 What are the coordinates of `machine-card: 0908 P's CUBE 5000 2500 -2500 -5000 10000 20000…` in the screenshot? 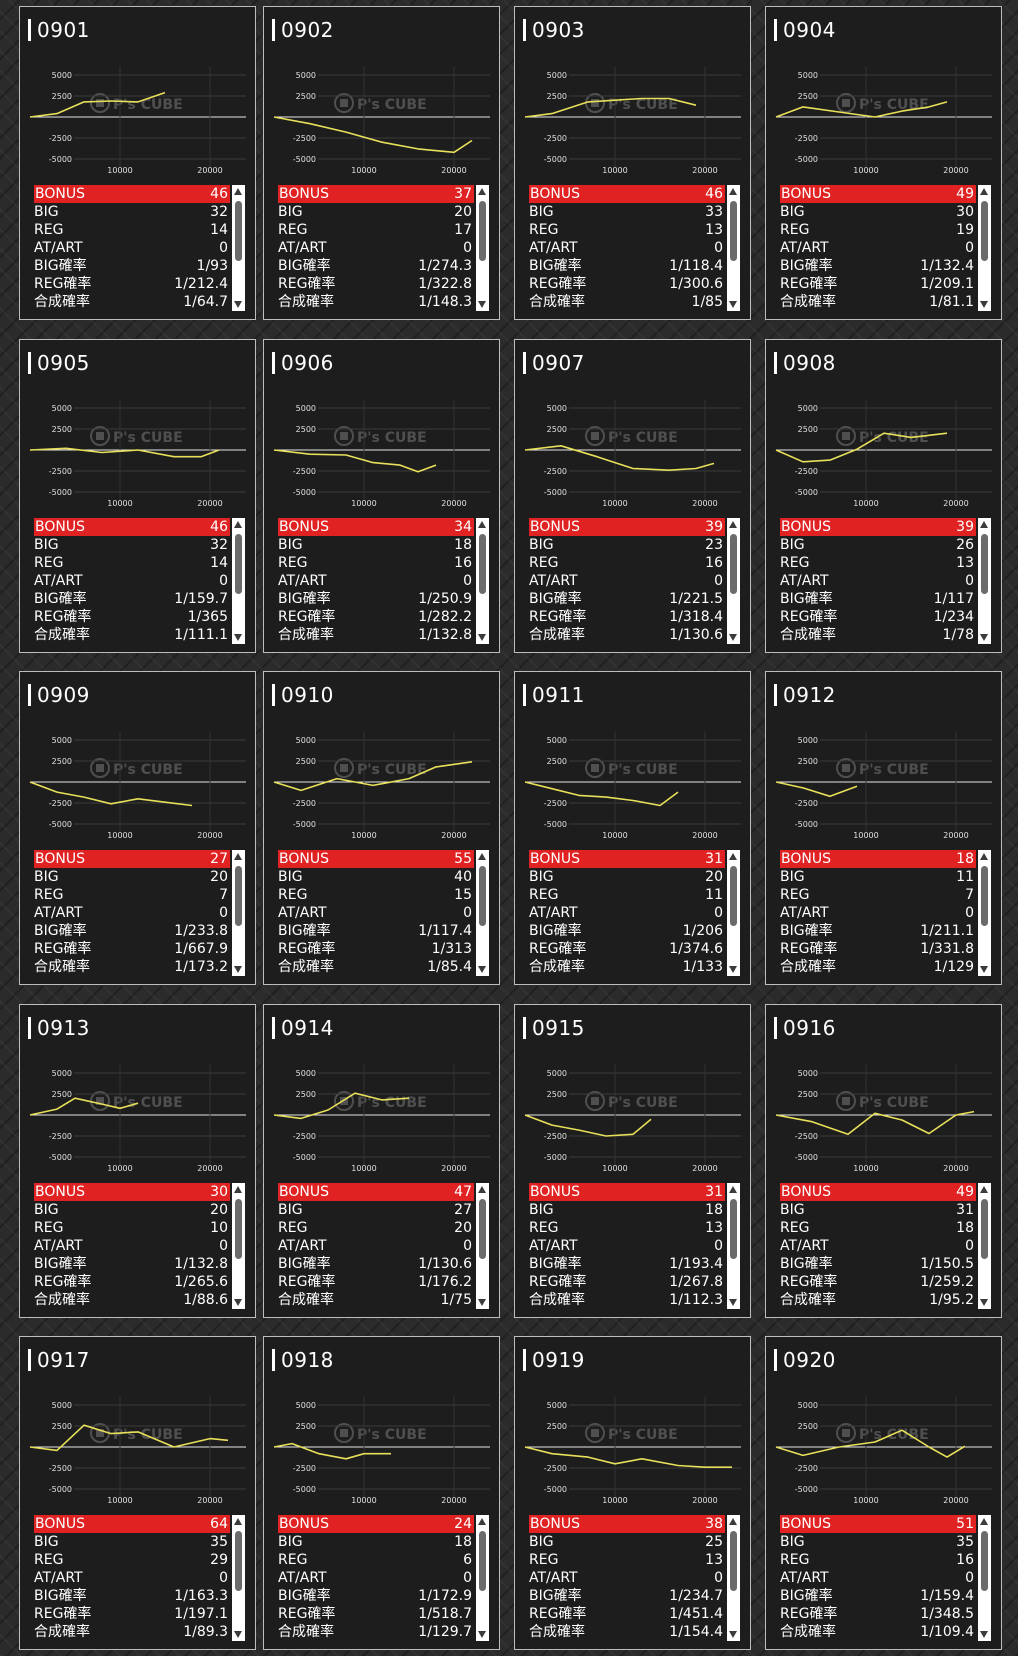 It's located at (883, 496).